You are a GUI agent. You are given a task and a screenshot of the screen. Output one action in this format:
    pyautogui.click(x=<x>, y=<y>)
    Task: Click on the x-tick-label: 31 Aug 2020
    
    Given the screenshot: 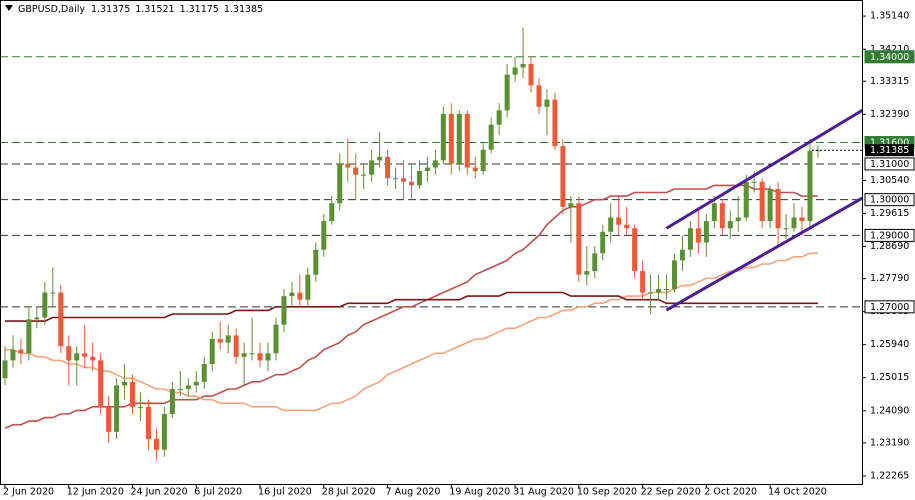 What is the action you would take?
    pyautogui.click(x=543, y=492)
    